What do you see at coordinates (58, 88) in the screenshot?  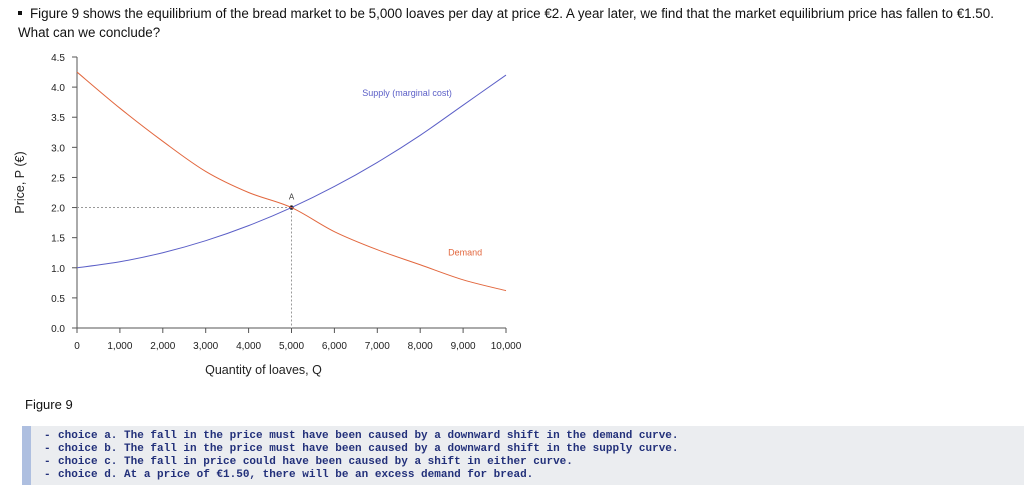 I see `y-tick-label: 4.0` at bounding box center [58, 88].